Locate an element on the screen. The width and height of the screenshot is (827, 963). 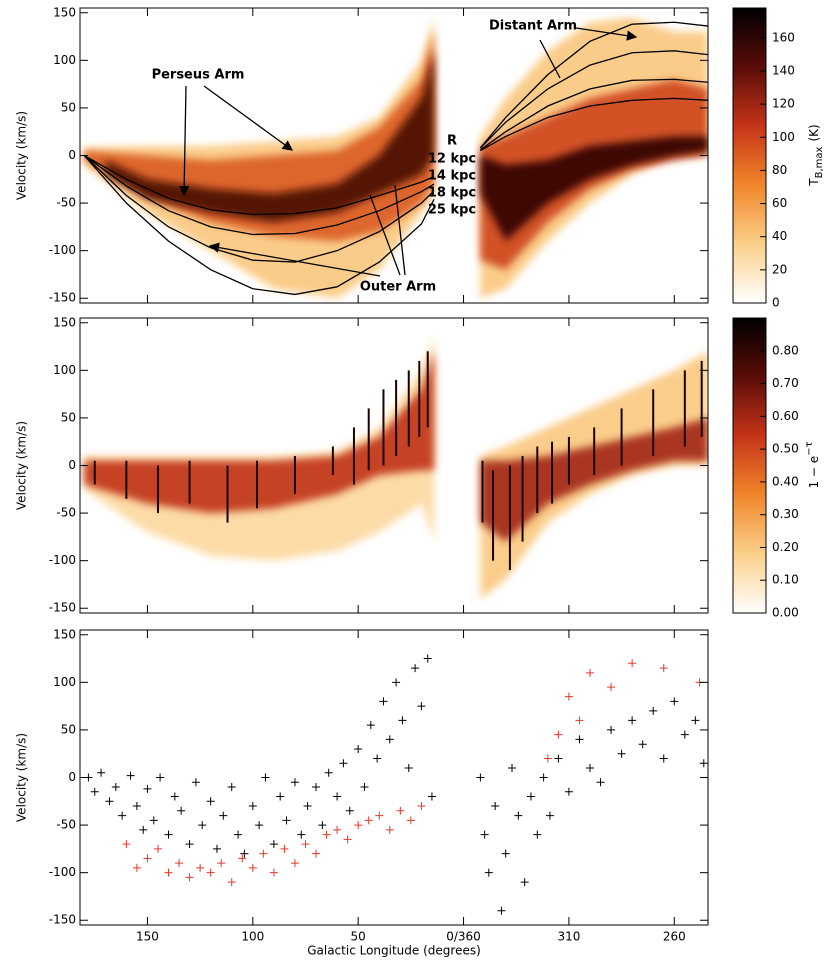
colorbar-label-unit: (K) is located at coordinates (814, 132).